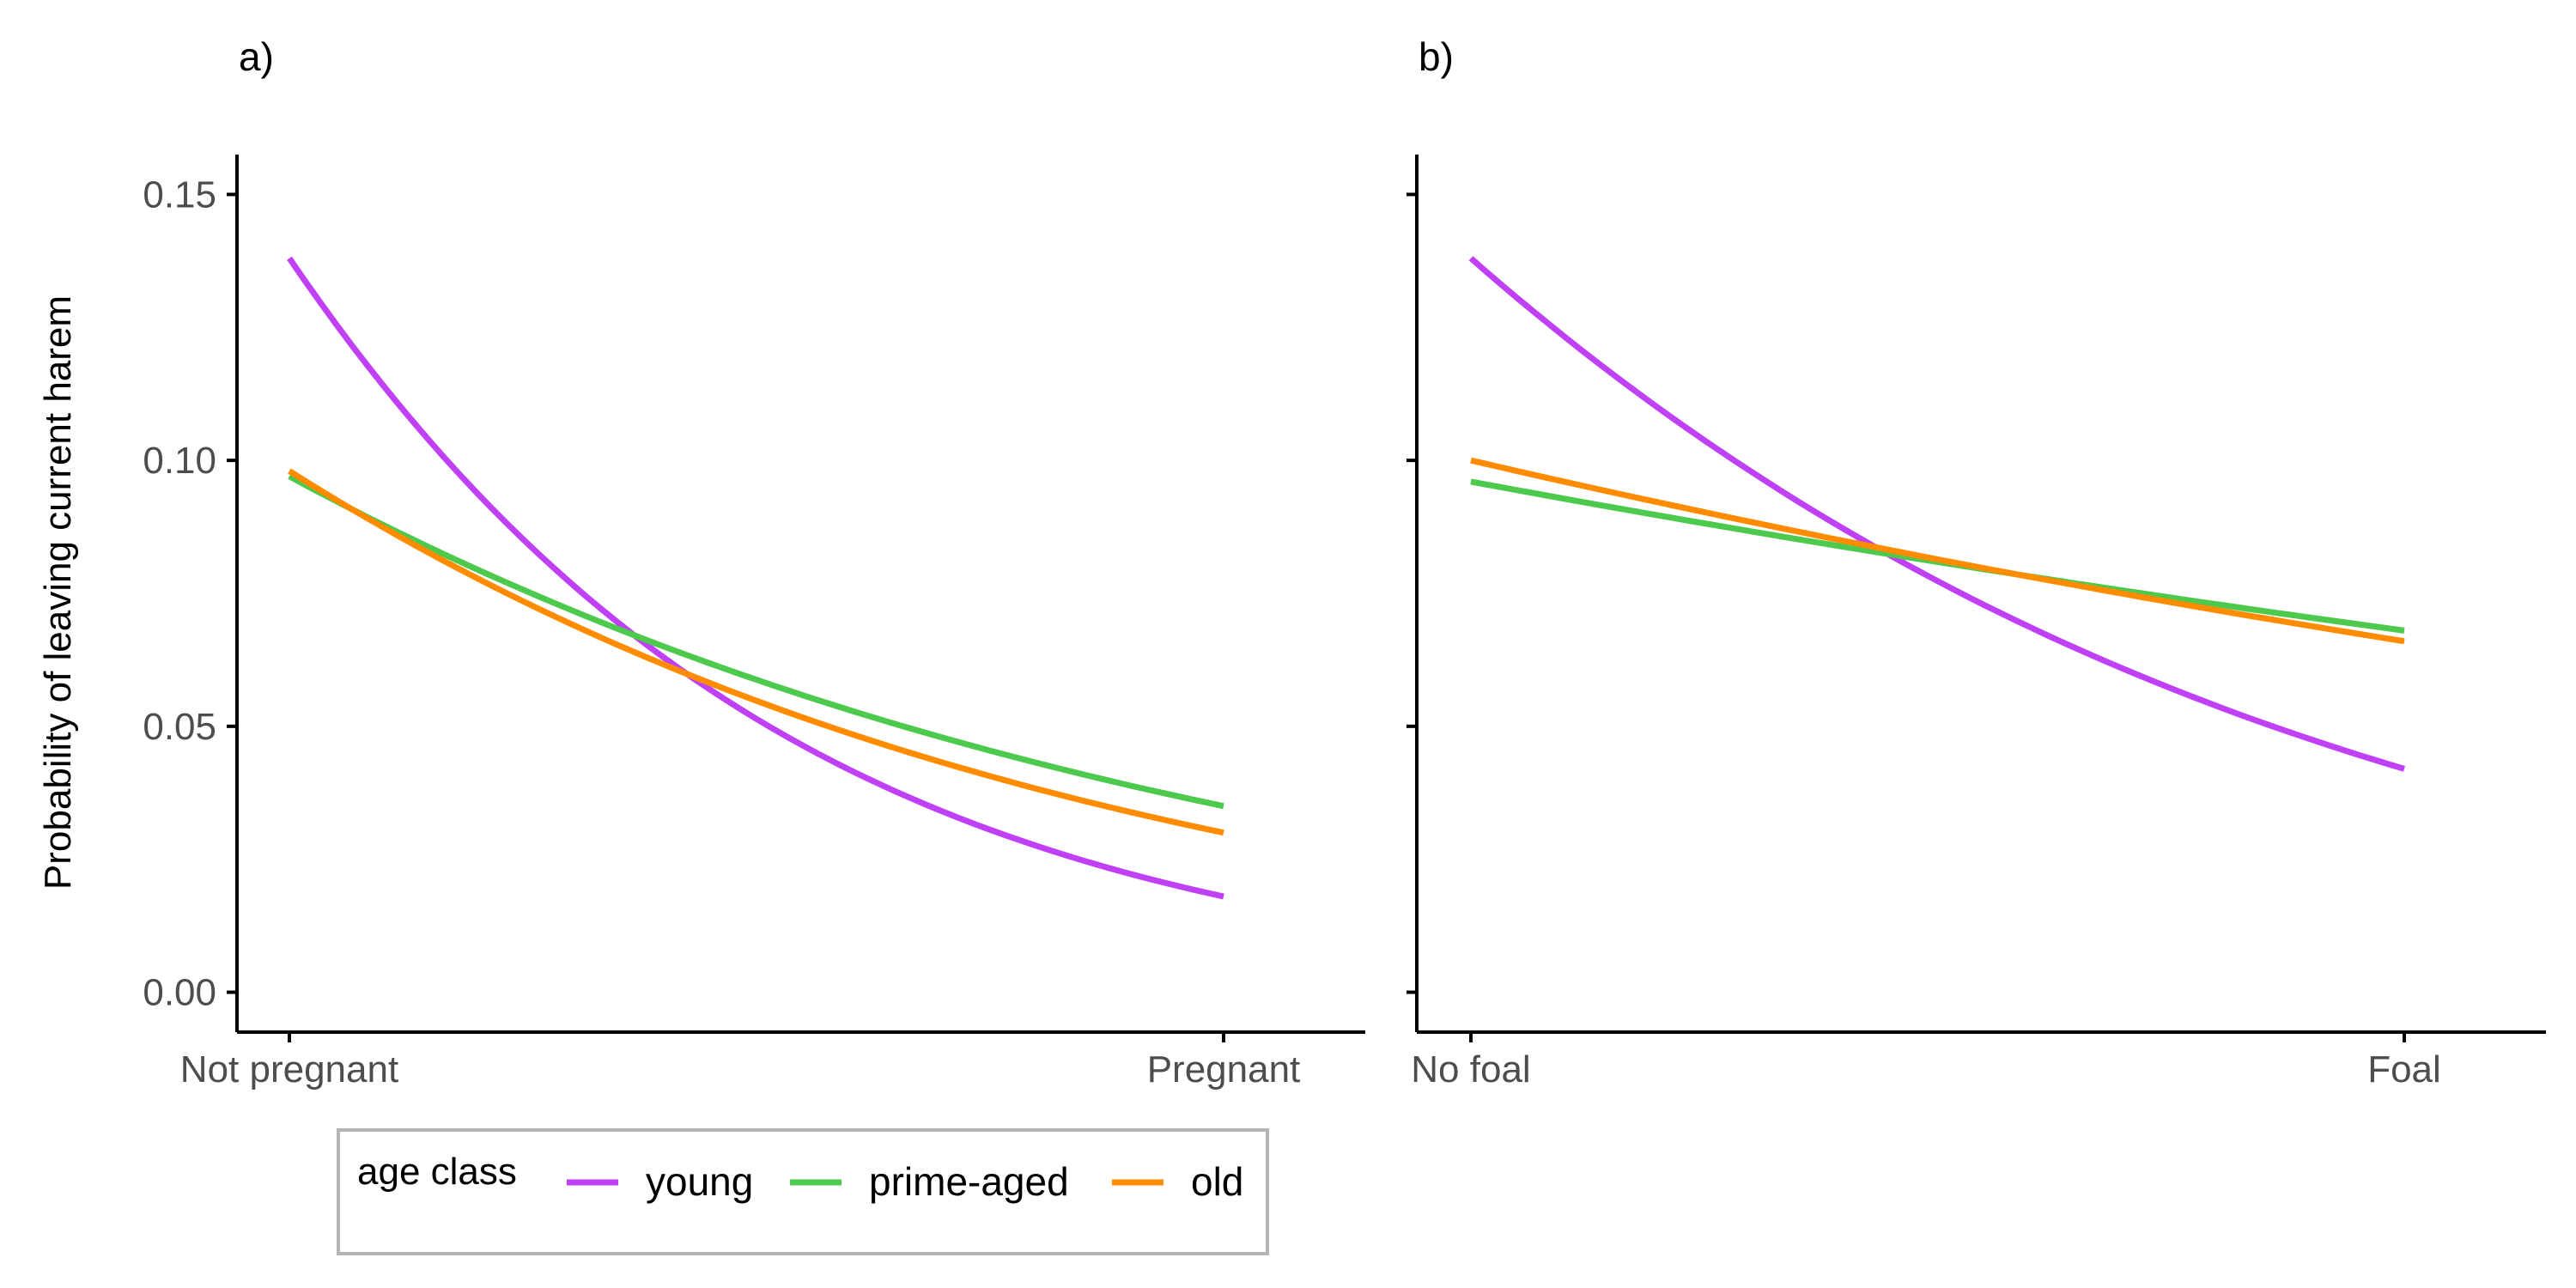 This screenshot has height=1288, width=2576. I want to click on series-line-young, so click(1937, 514).